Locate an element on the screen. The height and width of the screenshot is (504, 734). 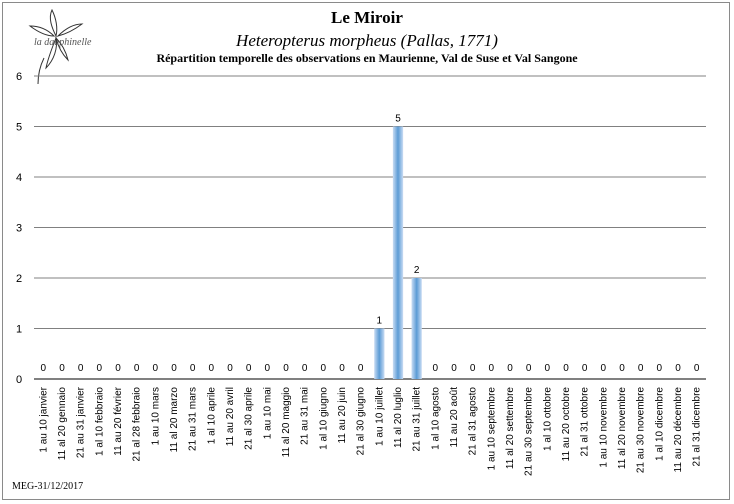
x-tick-label: 21 au 31 mai is located at coordinates (305, 416).